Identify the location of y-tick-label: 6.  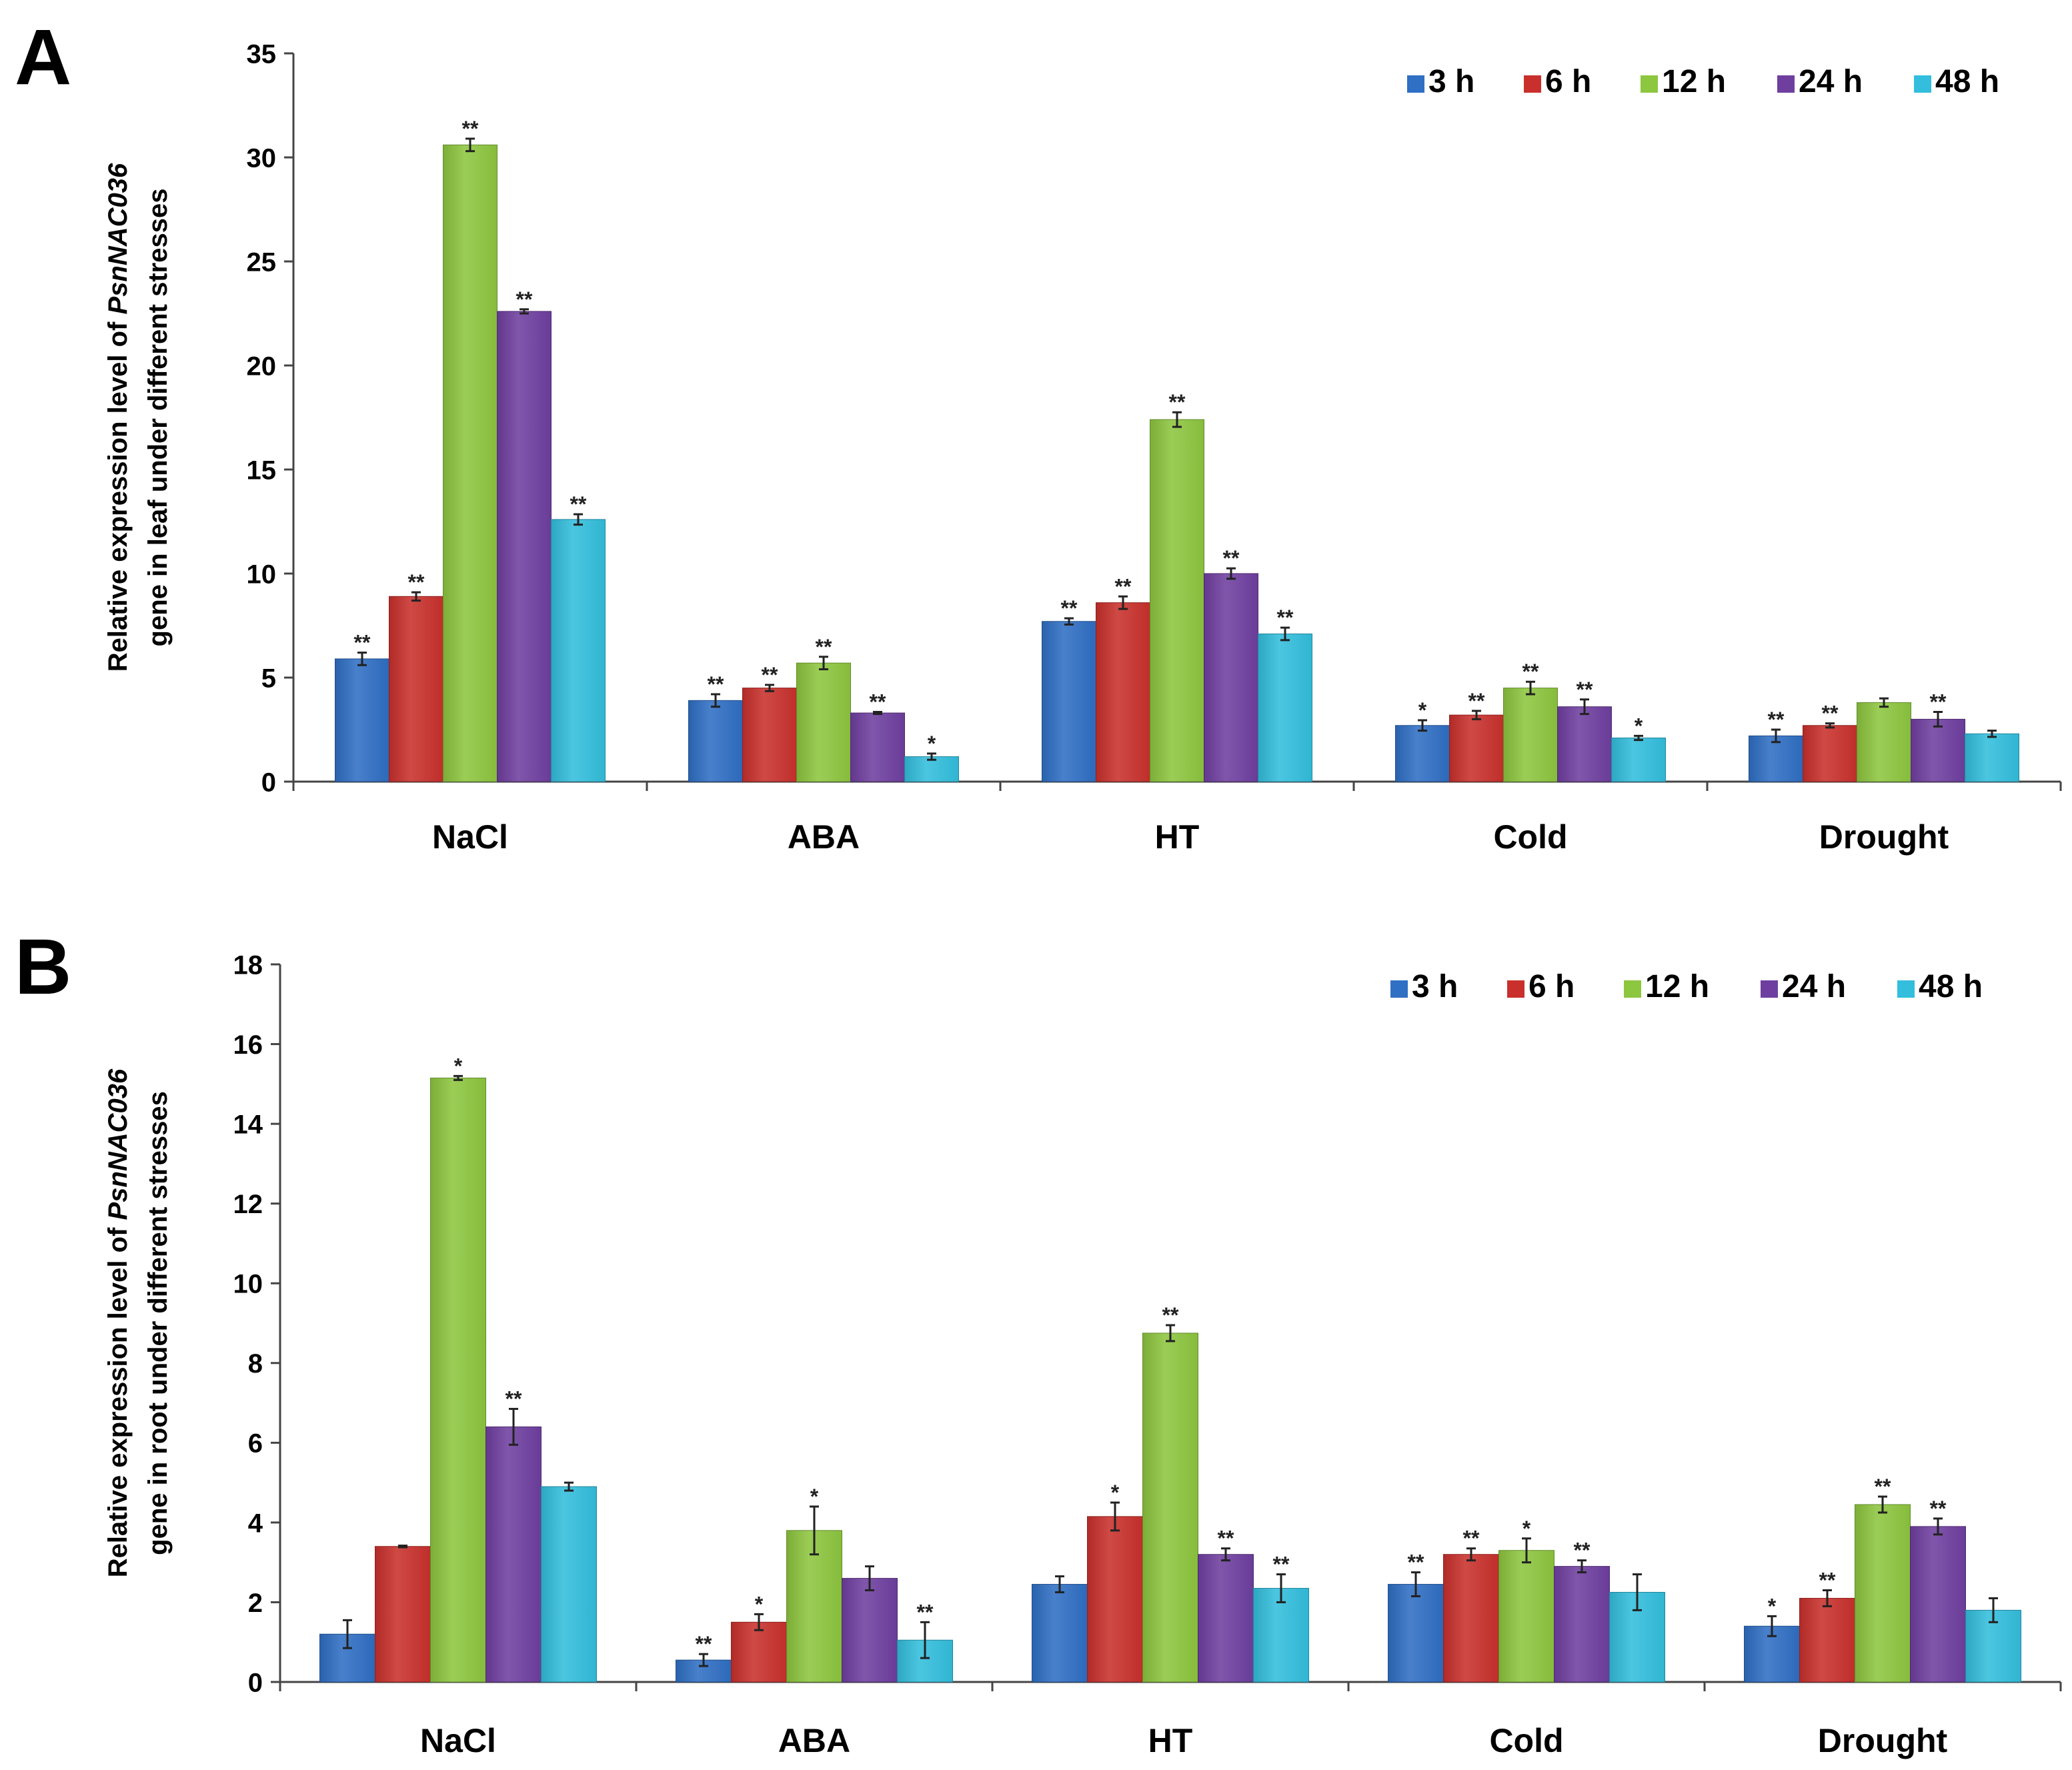
(255, 1444).